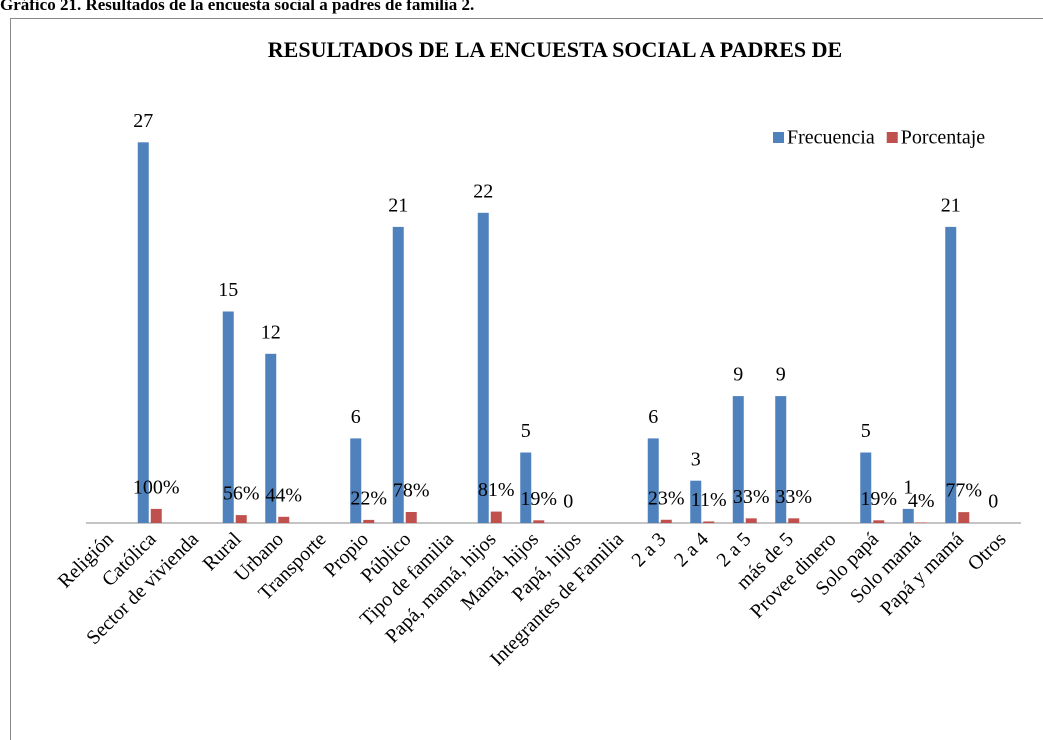 The width and height of the screenshot is (1043, 740). Describe the element at coordinates (411, 491) in the screenshot. I see `data-label: 78%` at that location.